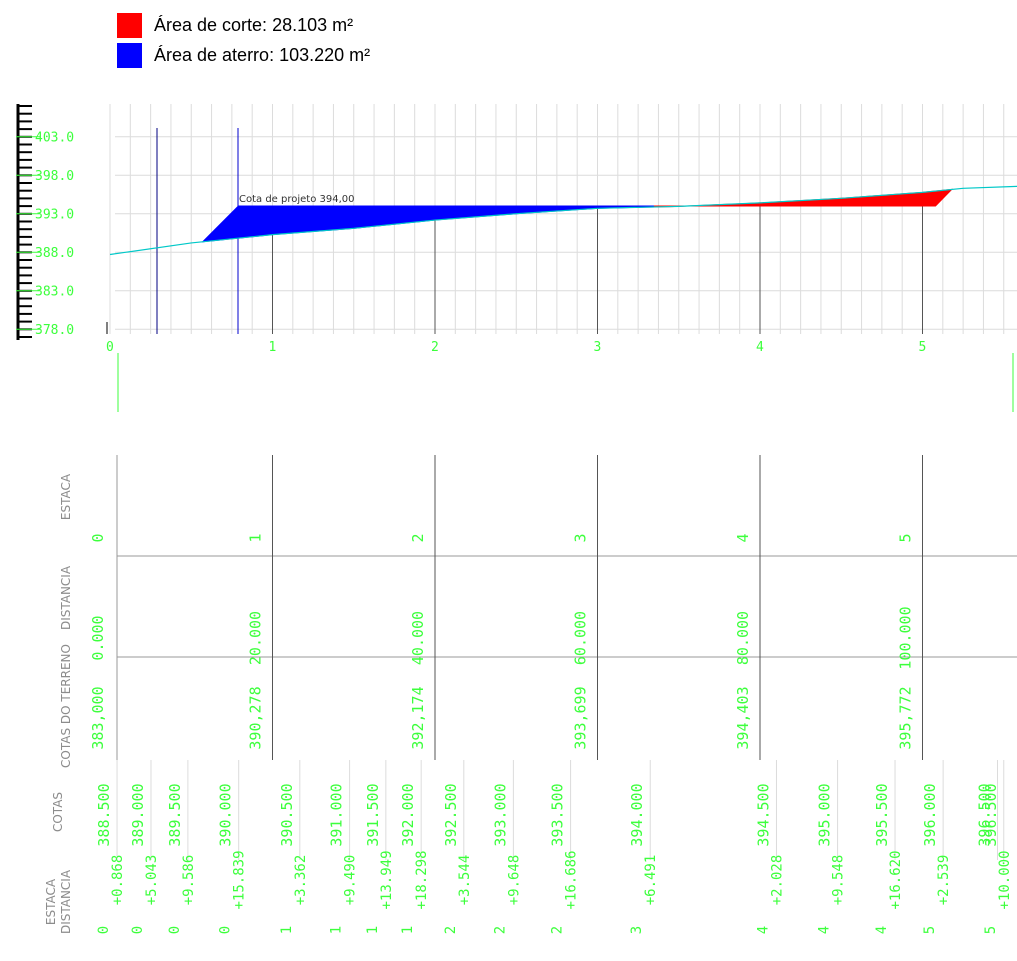 Image resolution: width=1017 pixels, height=961 pixels. Describe the element at coordinates (240, 879) in the screenshot. I see `contour-distance-cell: +15.839` at that location.